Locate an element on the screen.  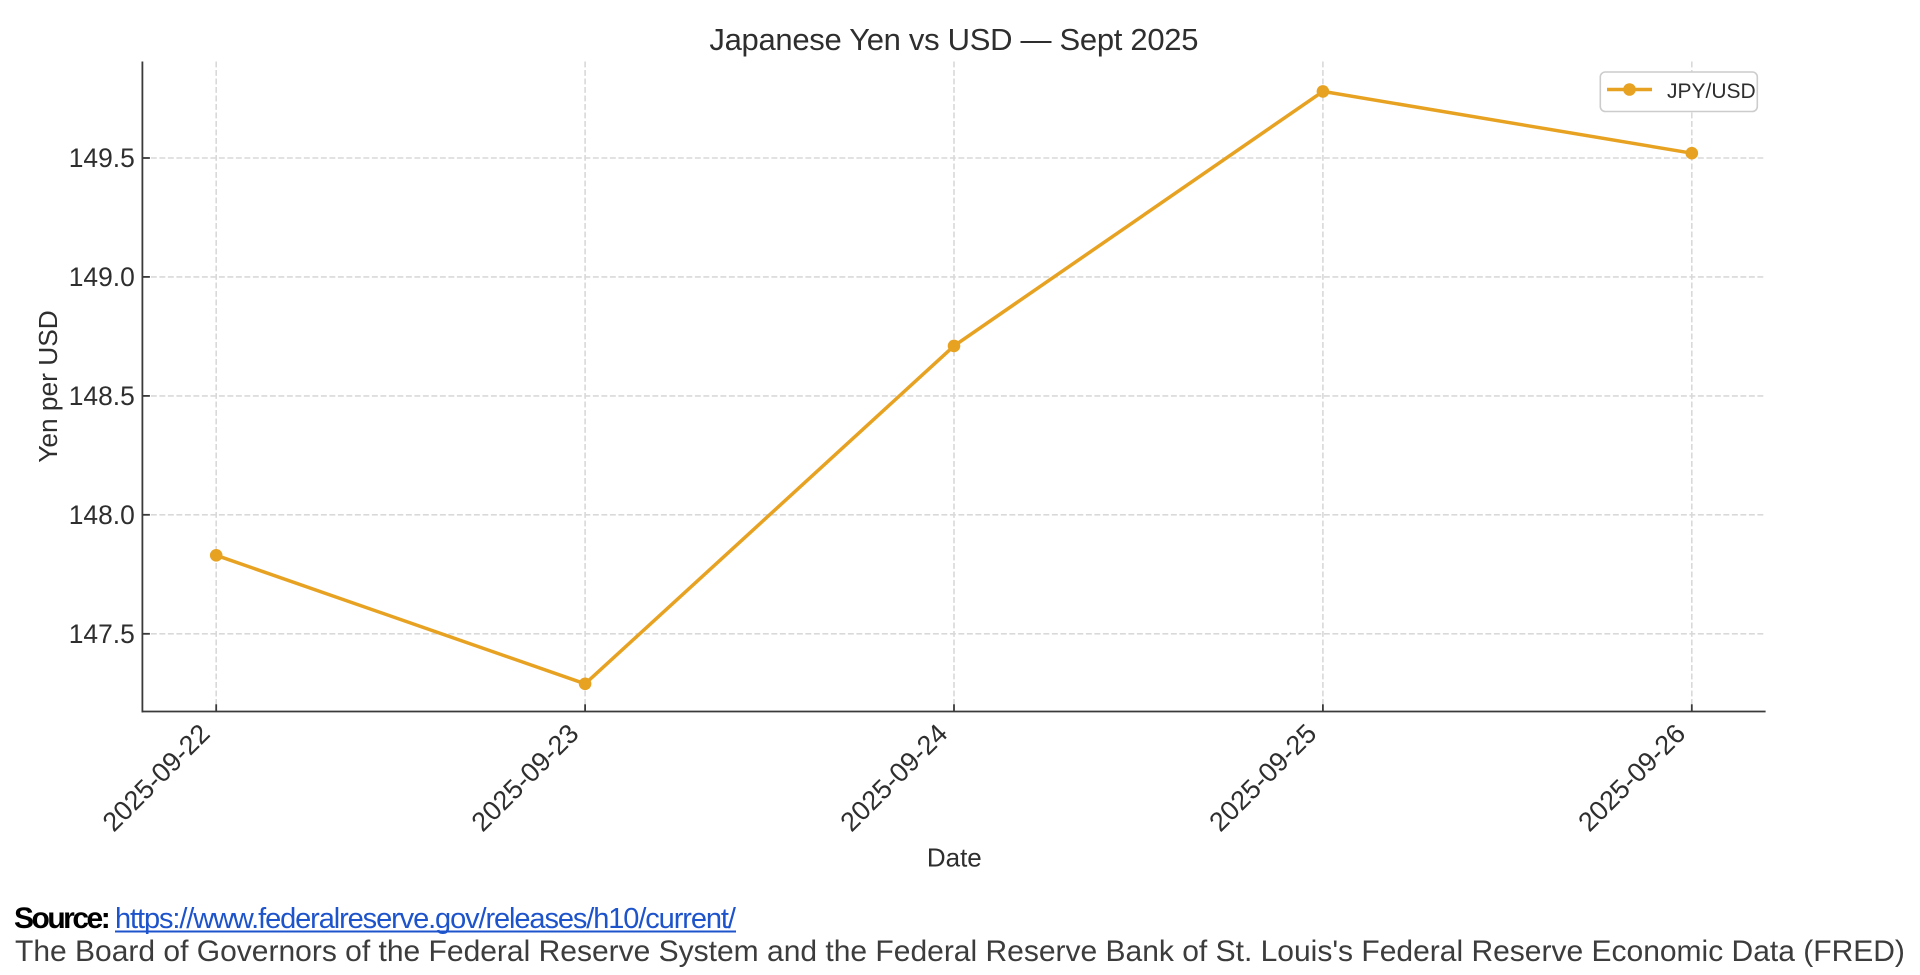
svg-text: 2025-09-22 is located at coordinates (156, 777).